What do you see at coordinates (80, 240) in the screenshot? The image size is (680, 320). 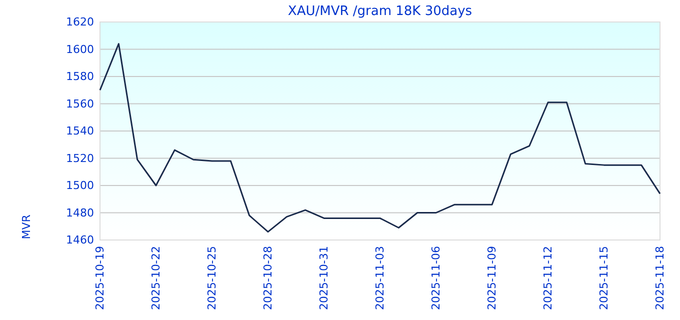 I see `y-tick-label: 1460` at bounding box center [80, 240].